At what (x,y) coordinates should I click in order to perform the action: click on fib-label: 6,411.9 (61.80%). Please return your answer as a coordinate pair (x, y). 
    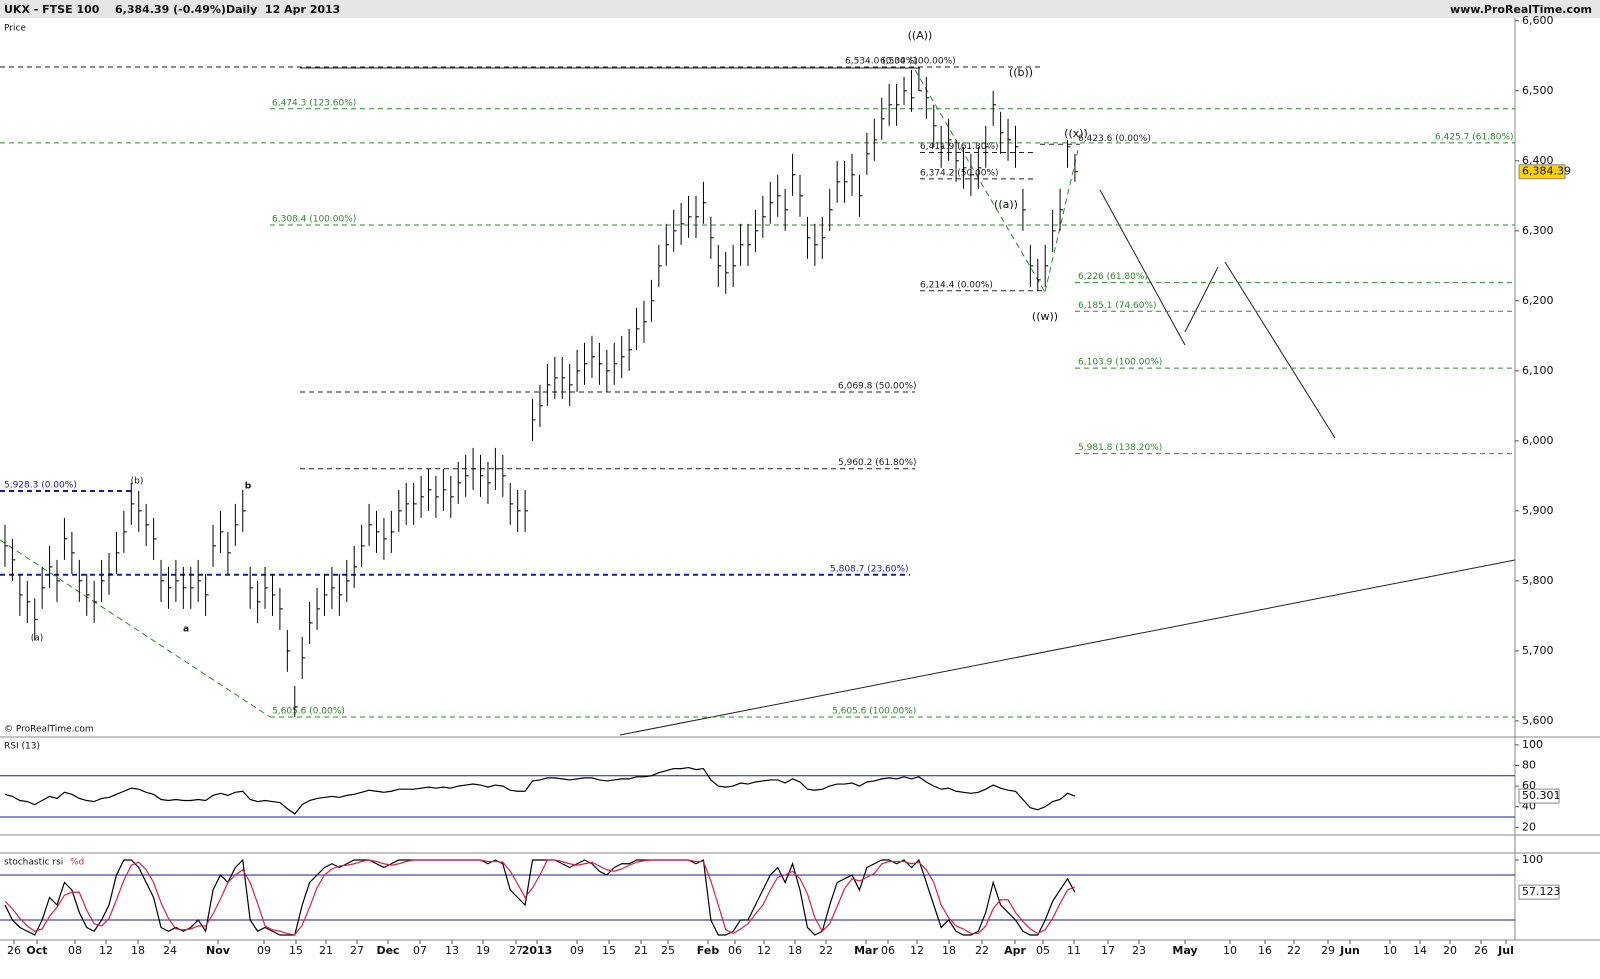
    Looking at the image, I should click on (959, 147).